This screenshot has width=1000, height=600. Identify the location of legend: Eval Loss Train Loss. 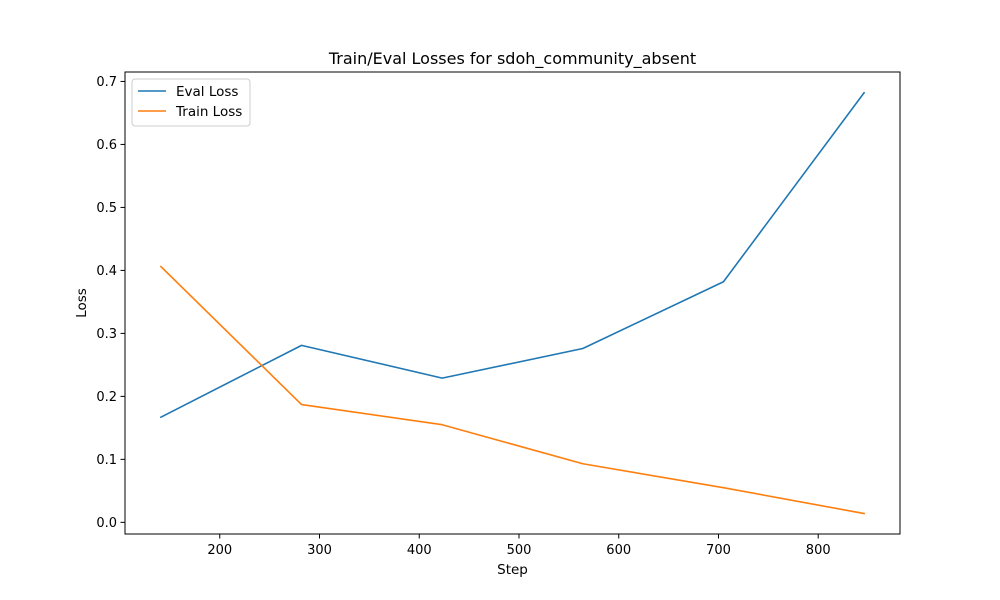
(191, 102).